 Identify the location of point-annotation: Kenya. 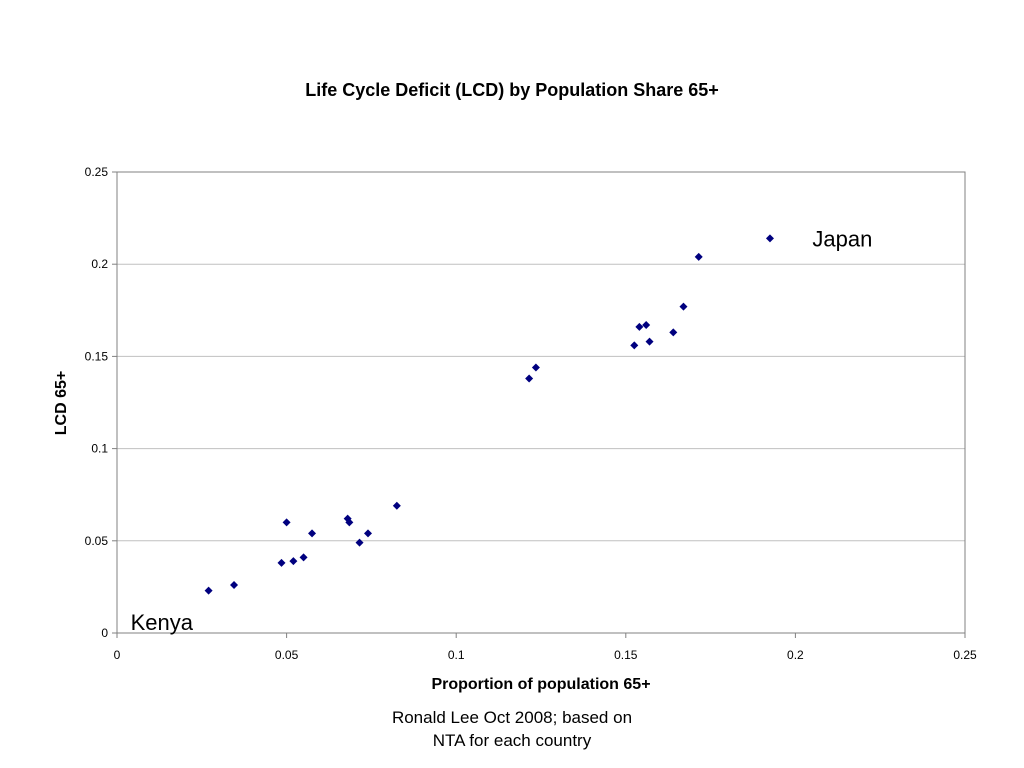
(162, 622).